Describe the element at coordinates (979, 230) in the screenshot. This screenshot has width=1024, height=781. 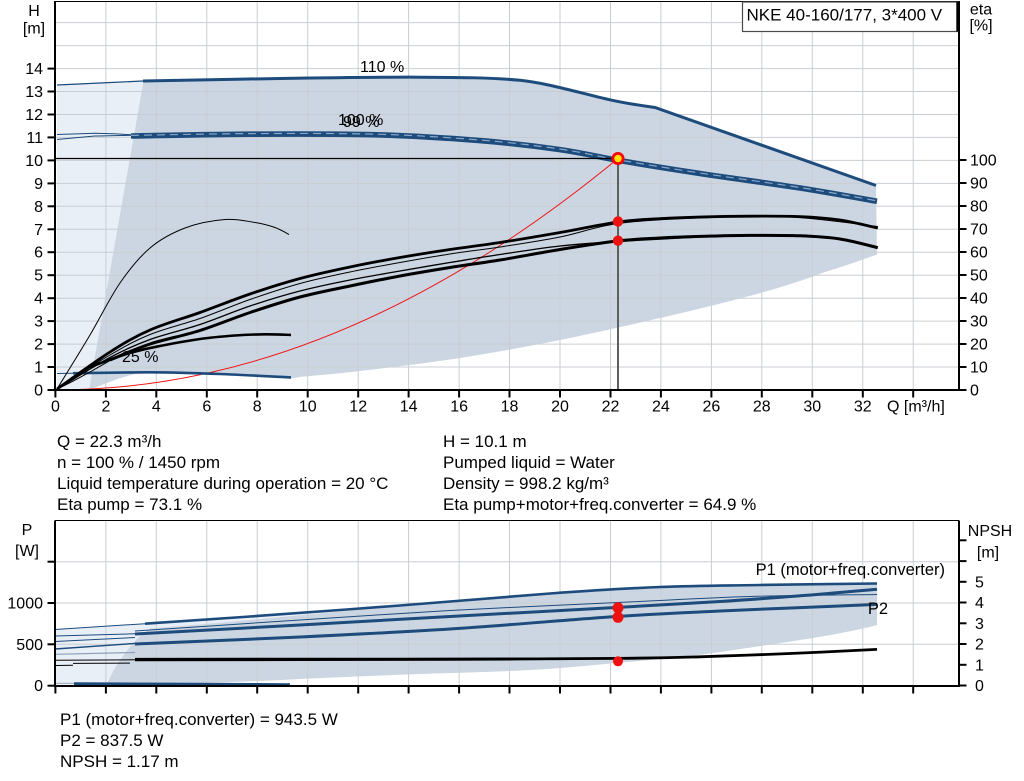
I see `svg-text: 70` at that location.